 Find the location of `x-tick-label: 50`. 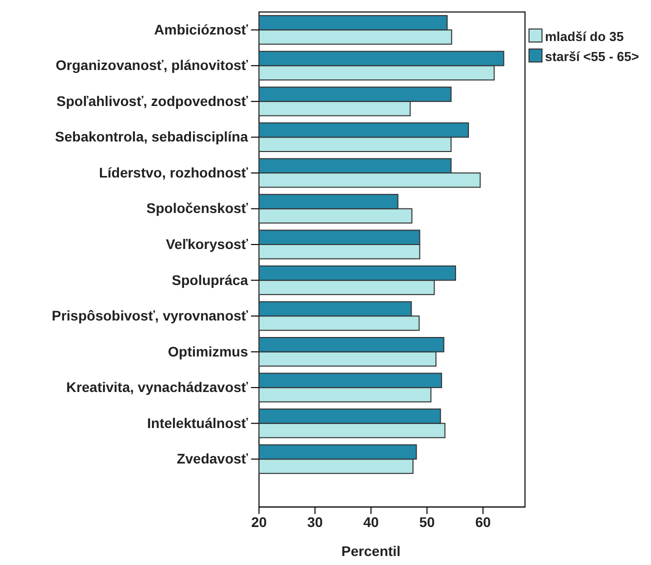

x-tick-label: 50 is located at coordinates (427, 522).